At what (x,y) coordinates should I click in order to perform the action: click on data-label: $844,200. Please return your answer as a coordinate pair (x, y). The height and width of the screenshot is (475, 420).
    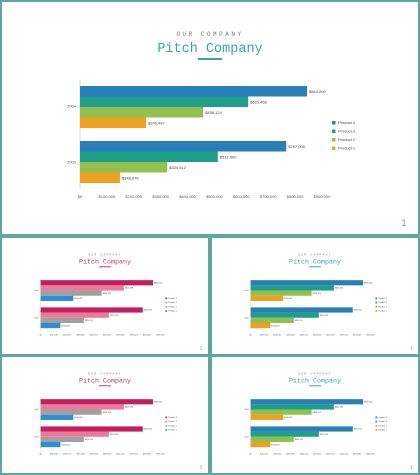
    Looking at the image, I should click on (158, 402).